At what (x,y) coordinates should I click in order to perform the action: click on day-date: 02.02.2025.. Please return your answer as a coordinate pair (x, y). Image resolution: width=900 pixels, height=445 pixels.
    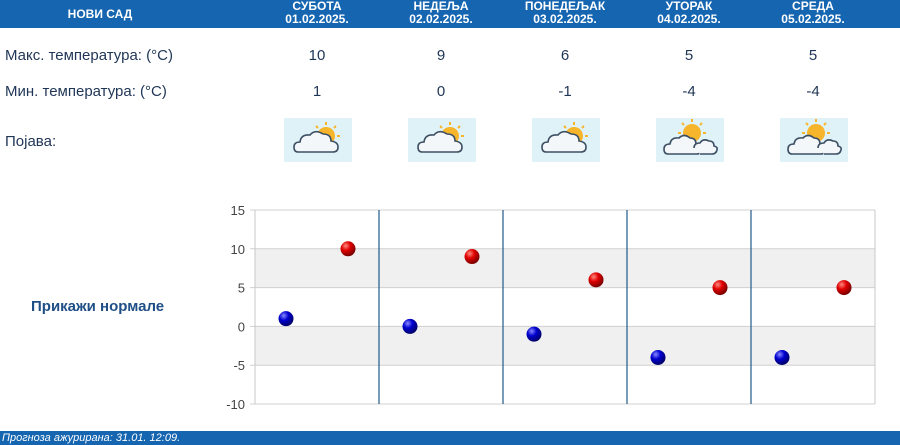
    Looking at the image, I should click on (441, 19).